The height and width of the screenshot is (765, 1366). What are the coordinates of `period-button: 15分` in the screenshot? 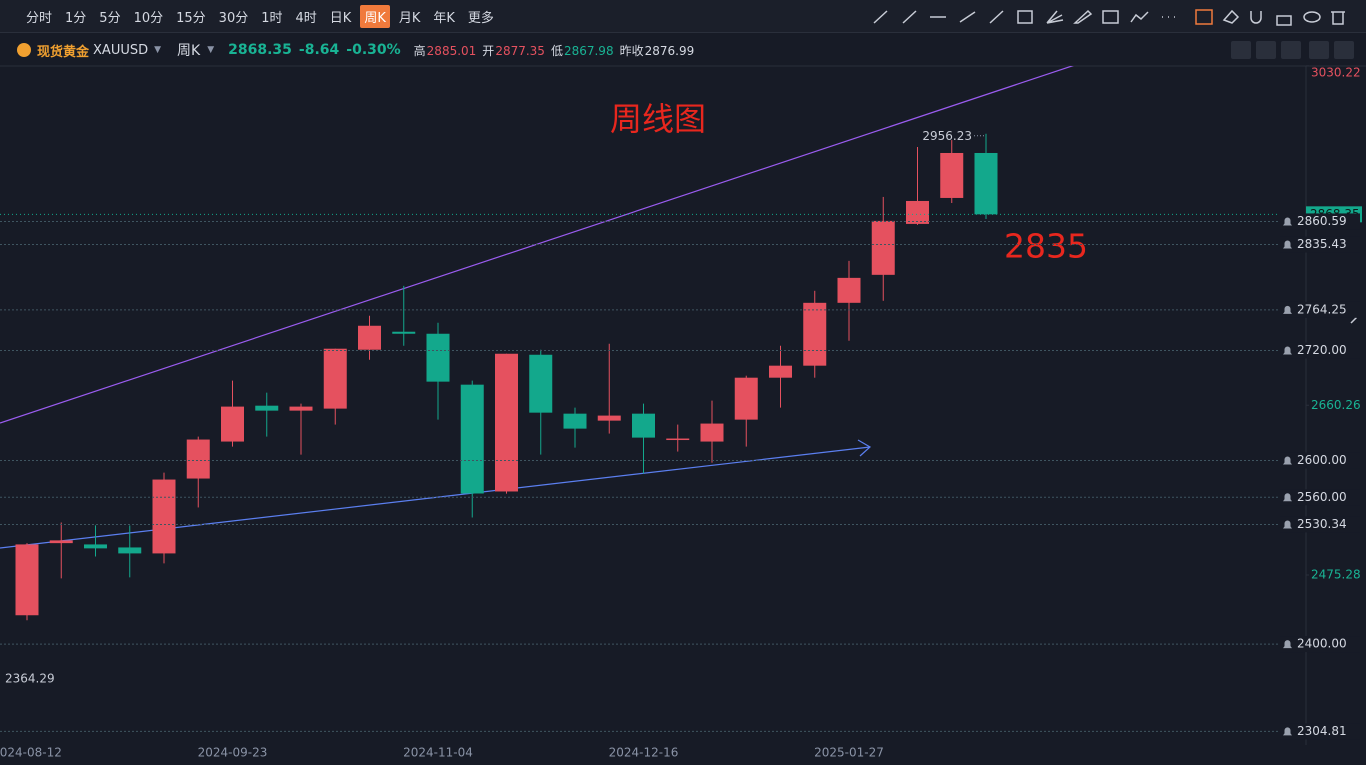 It's located at (191, 18).